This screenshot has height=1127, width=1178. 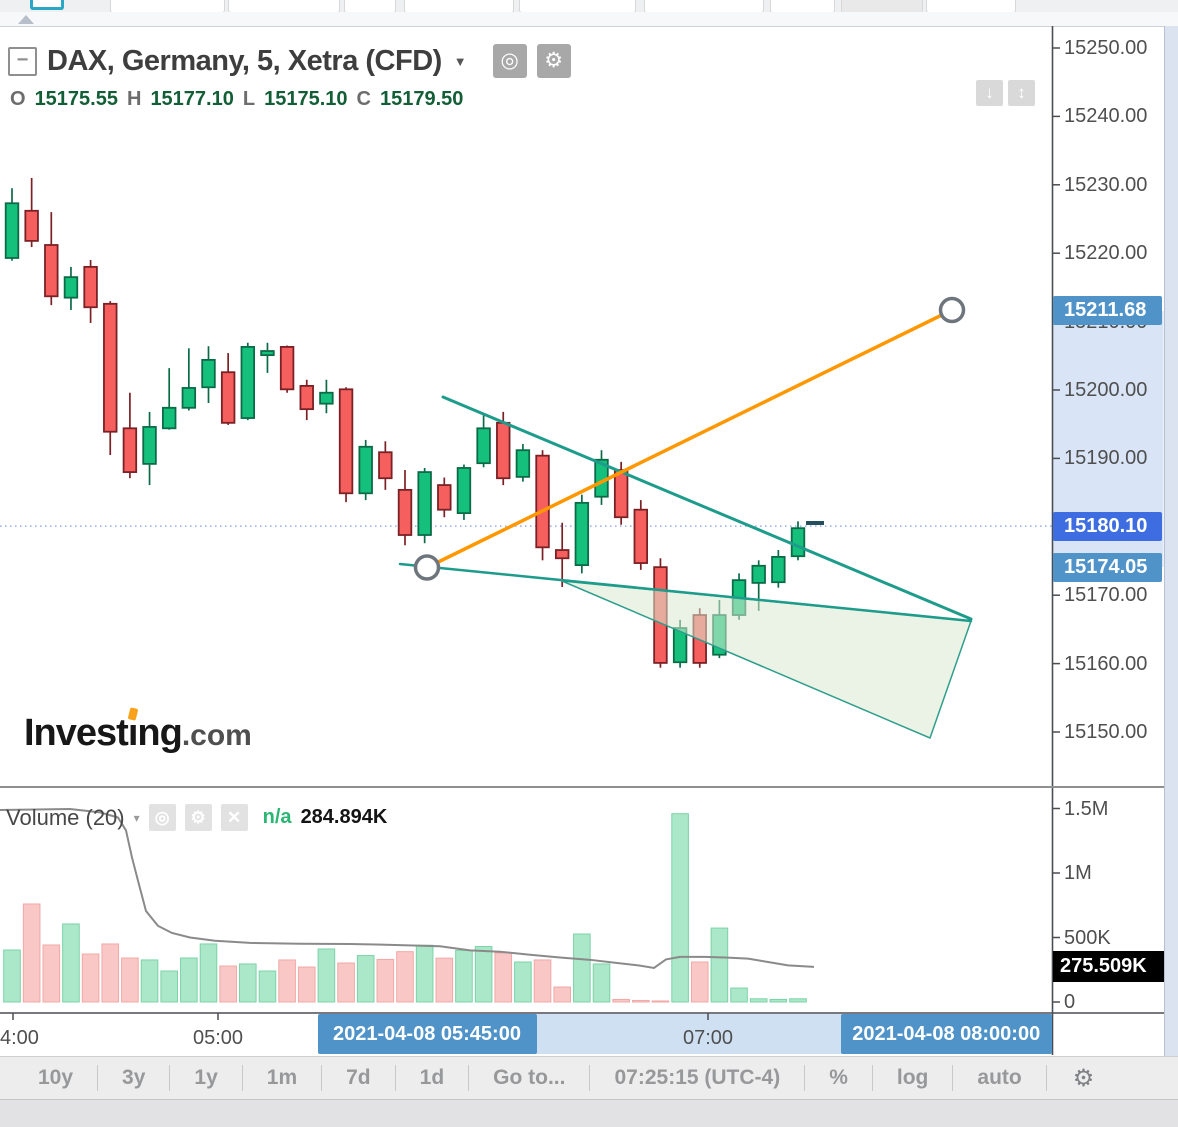 I want to click on price-axis-tick-label: 15220.00, so click(x=1106, y=253).